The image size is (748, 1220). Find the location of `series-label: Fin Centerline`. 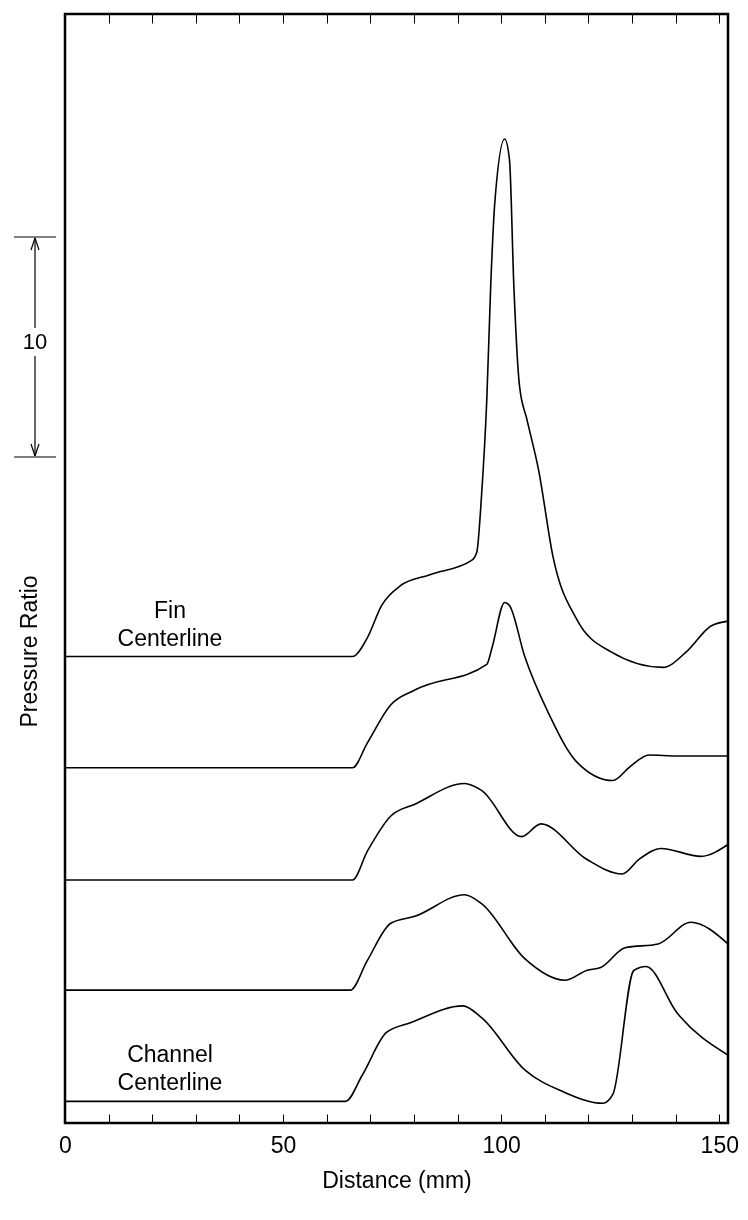

series-label: Fin Centerline is located at coordinates (170, 623).